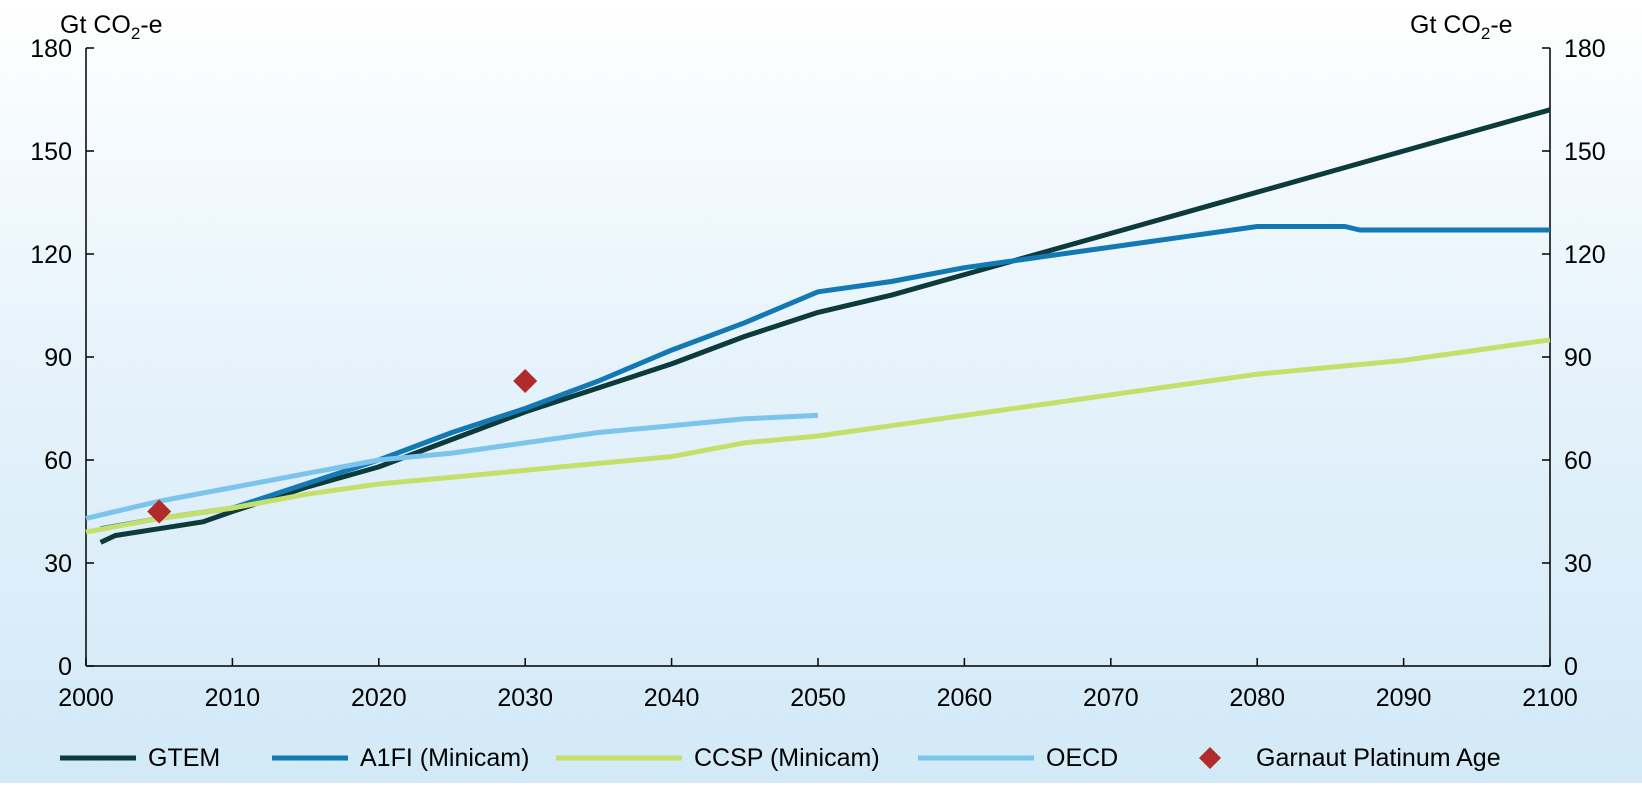 This screenshot has height=788, width=1642. Describe the element at coordinates (1404, 698) in the screenshot. I see `x-tick-label: 2090` at that location.